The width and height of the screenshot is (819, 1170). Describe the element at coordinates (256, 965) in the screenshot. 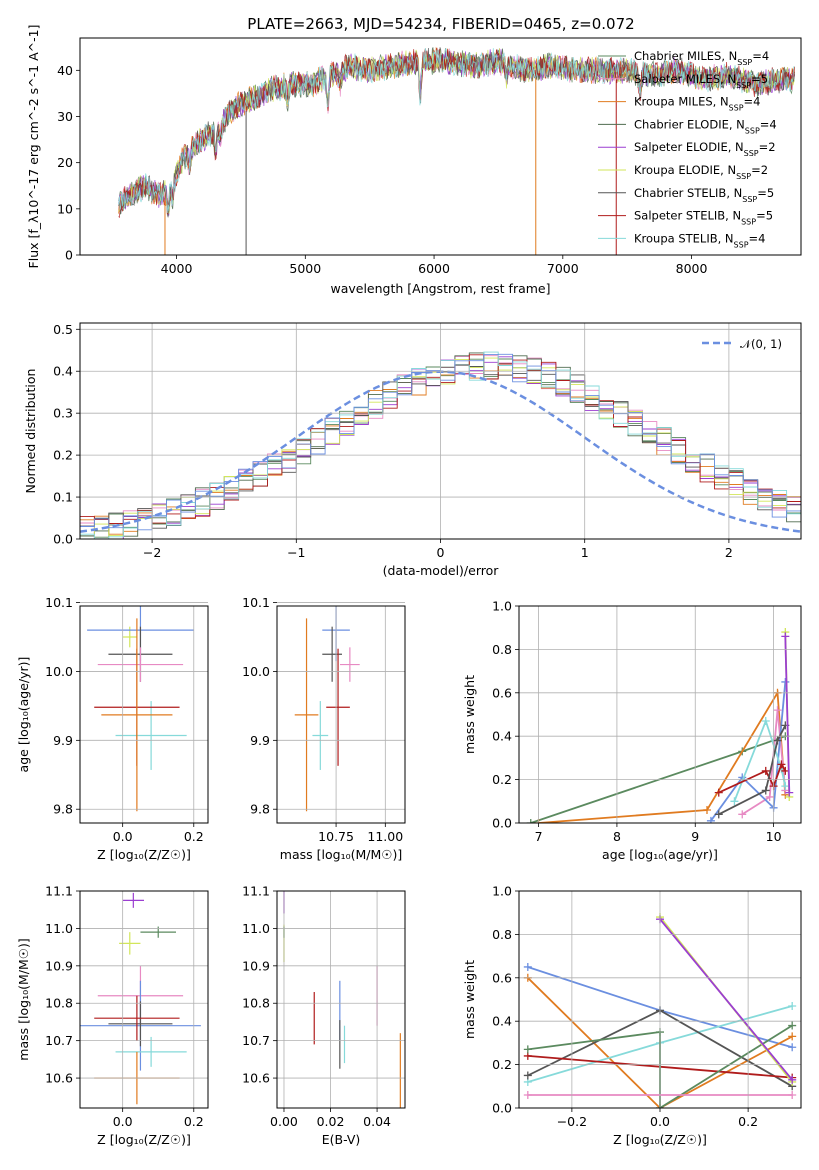

I see `y-tick-label: 10.9` at that location.